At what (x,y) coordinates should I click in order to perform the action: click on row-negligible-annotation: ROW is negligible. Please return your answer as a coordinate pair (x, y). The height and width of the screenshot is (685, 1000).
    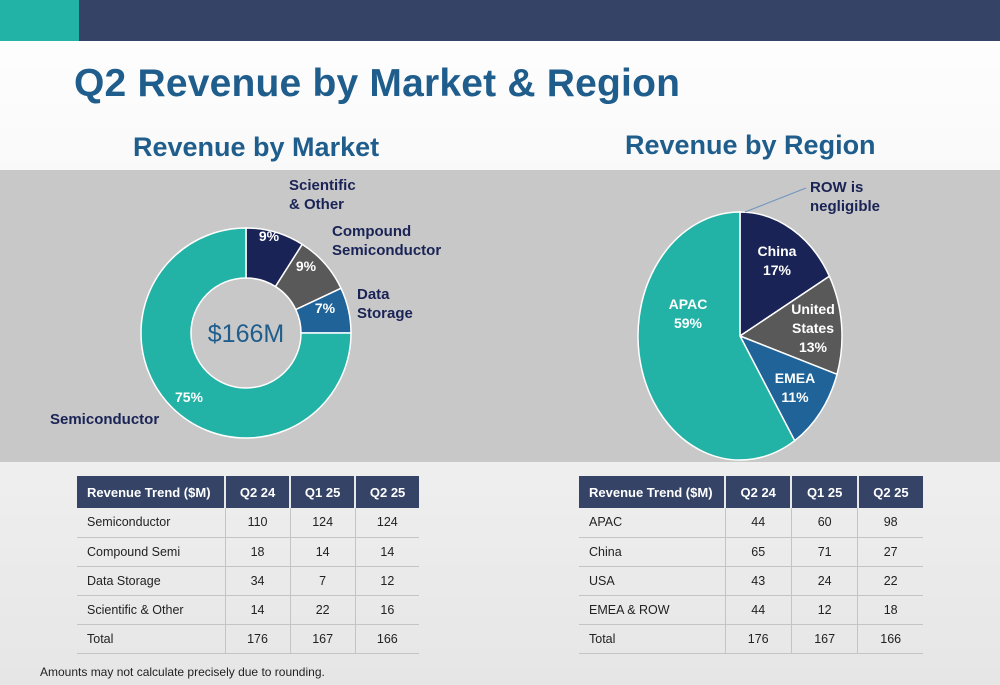
    Looking at the image, I should click on (845, 197).